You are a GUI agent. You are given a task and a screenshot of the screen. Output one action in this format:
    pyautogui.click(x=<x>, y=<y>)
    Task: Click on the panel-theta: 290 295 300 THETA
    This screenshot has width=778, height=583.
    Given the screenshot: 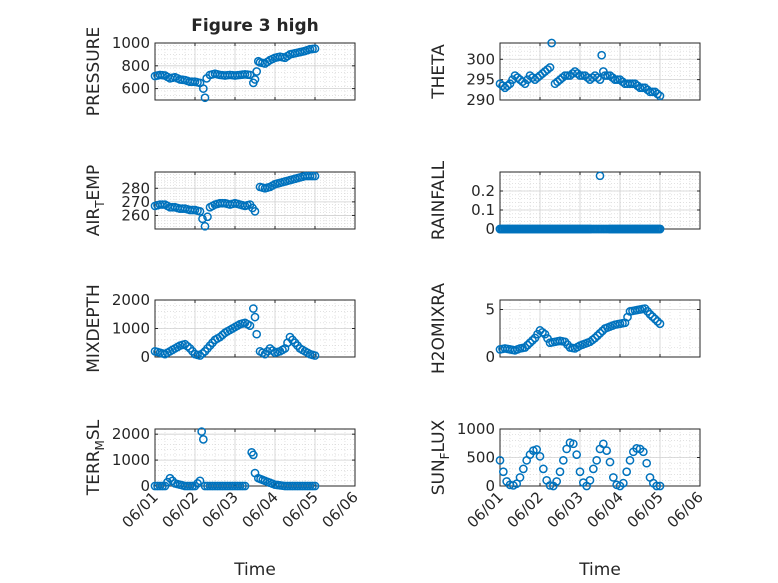 What is the action you would take?
    pyautogui.click(x=565, y=73)
    